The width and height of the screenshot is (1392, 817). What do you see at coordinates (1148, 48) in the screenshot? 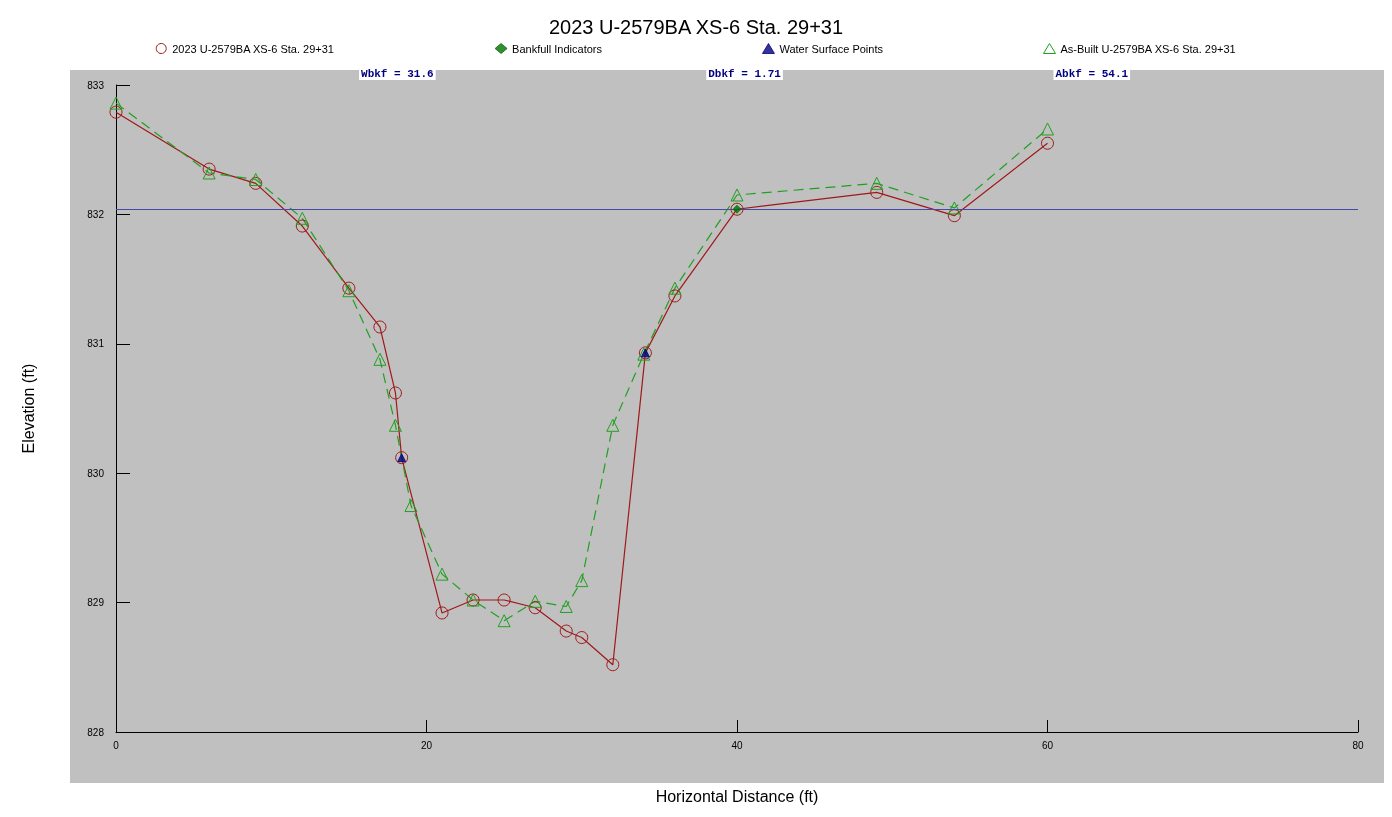
I see `legend-label: As-Built U-2579BA XS-6 Sta. 29+31` at bounding box center [1148, 48].